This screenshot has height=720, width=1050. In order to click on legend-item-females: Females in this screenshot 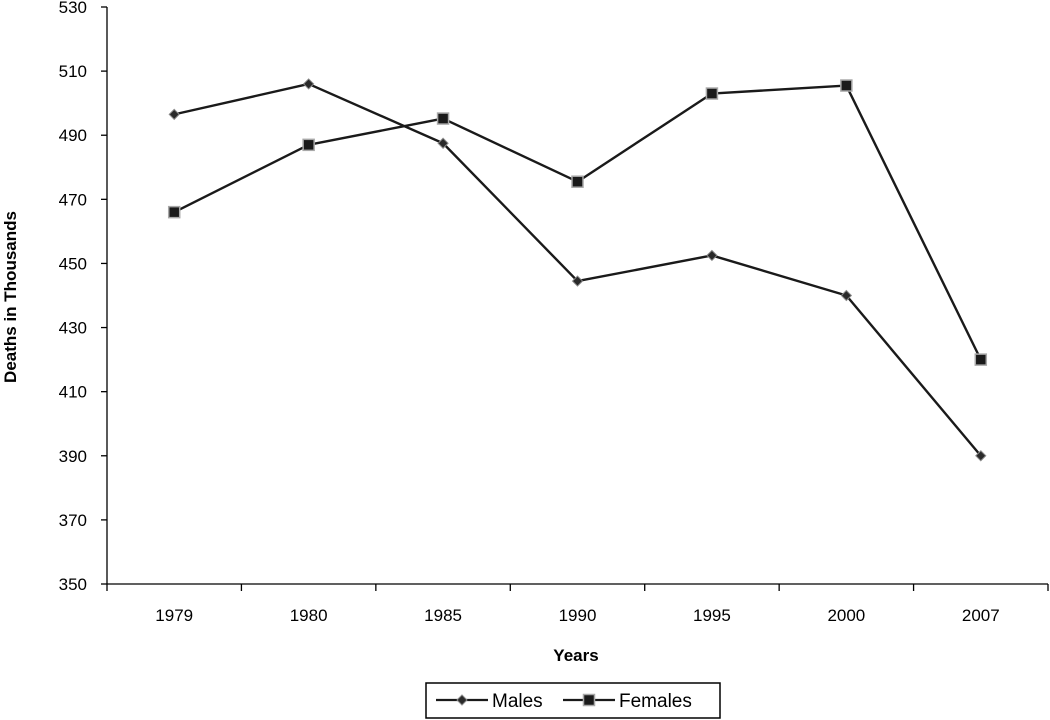, I will do `click(627, 701)`.